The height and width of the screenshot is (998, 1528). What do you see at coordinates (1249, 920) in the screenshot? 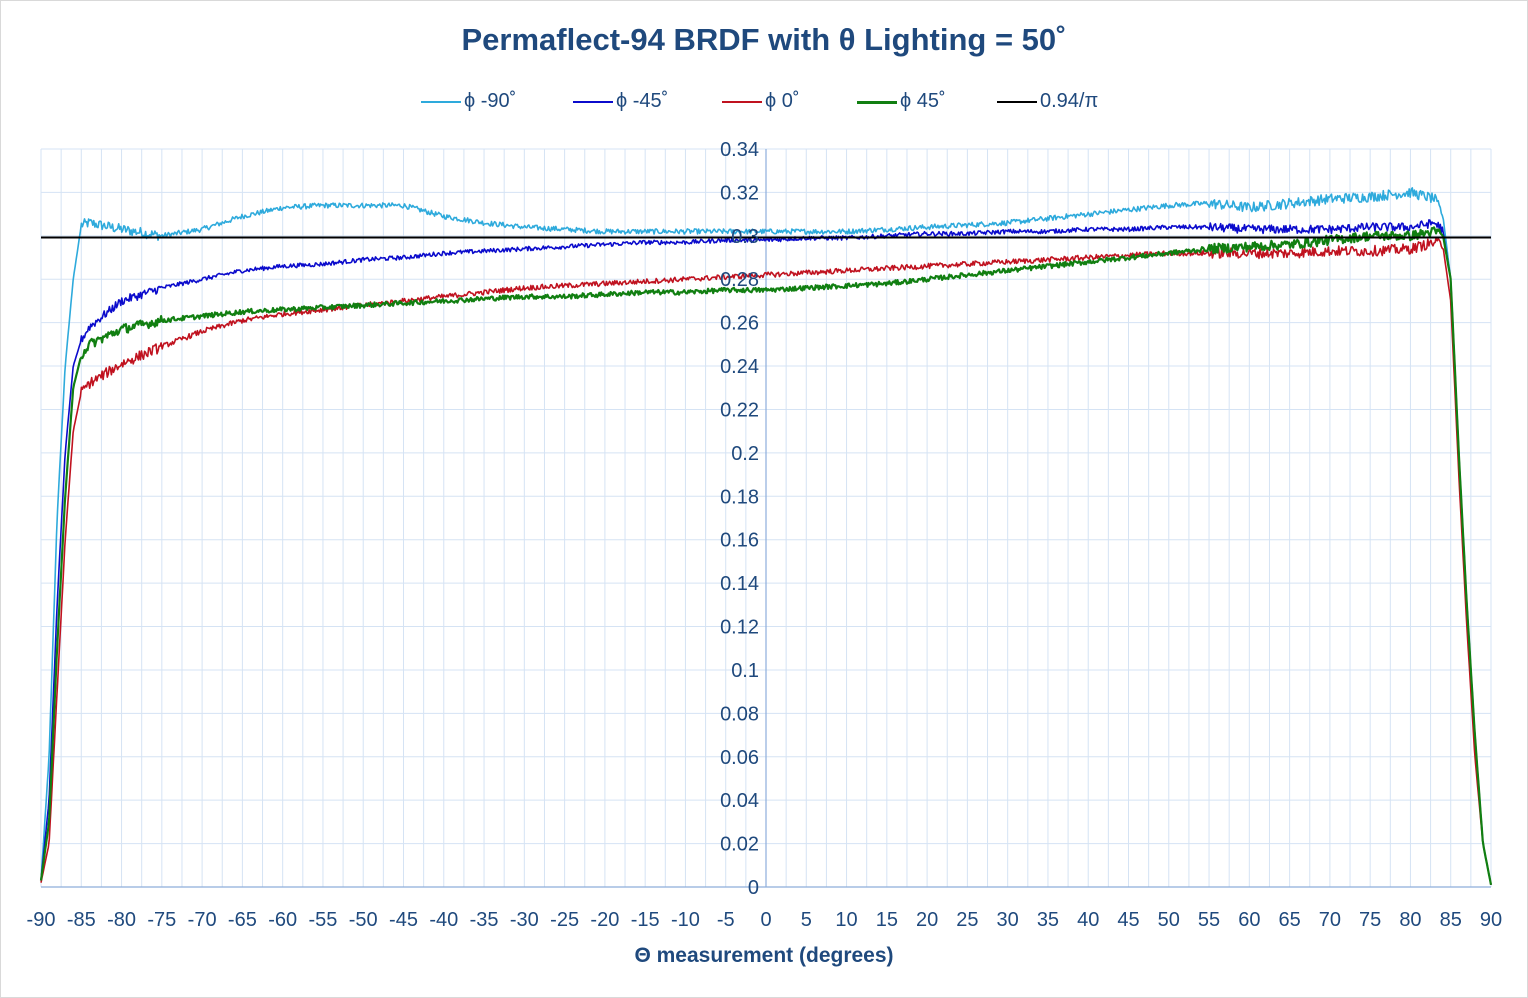
I see `x-tick-label: 60` at bounding box center [1249, 920].